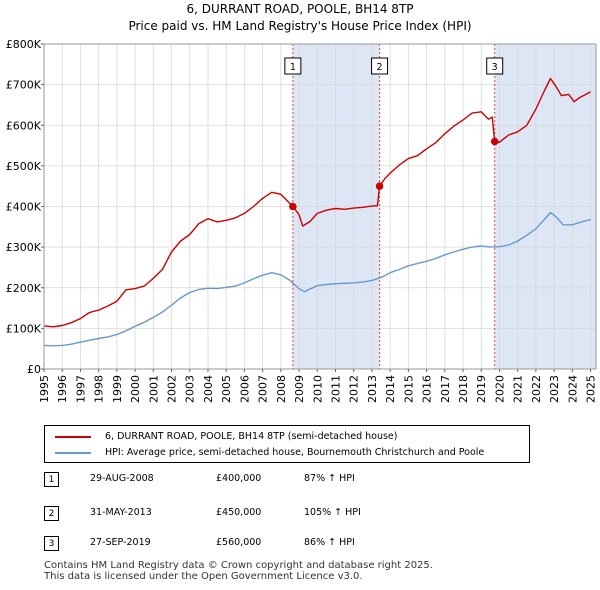 Image resolution: width=600 pixels, height=590 pixels. I want to click on transaction-row: 1 29-AUG-2008 £400,000 87% ↑ HPI, so click(224, 480).